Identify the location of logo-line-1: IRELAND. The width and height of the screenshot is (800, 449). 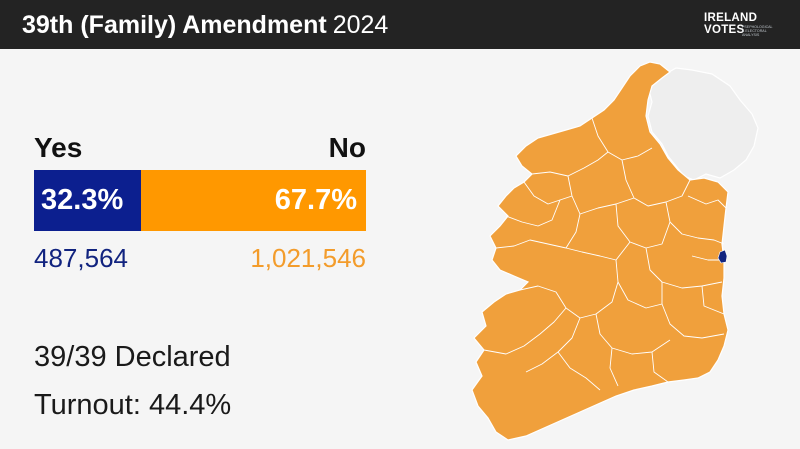
(731, 18).